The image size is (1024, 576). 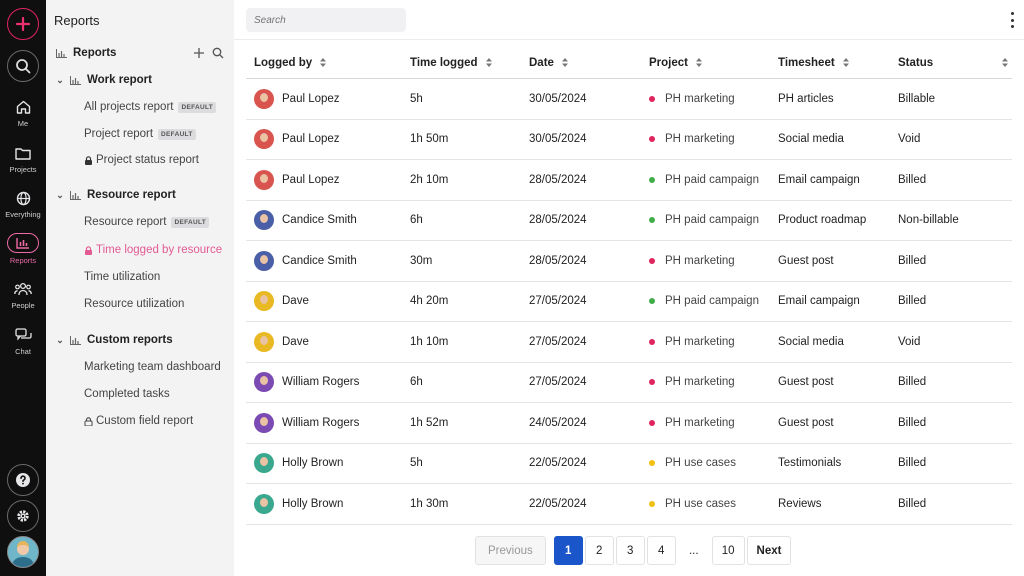 I want to click on create-button, so click(x=23, y=24).